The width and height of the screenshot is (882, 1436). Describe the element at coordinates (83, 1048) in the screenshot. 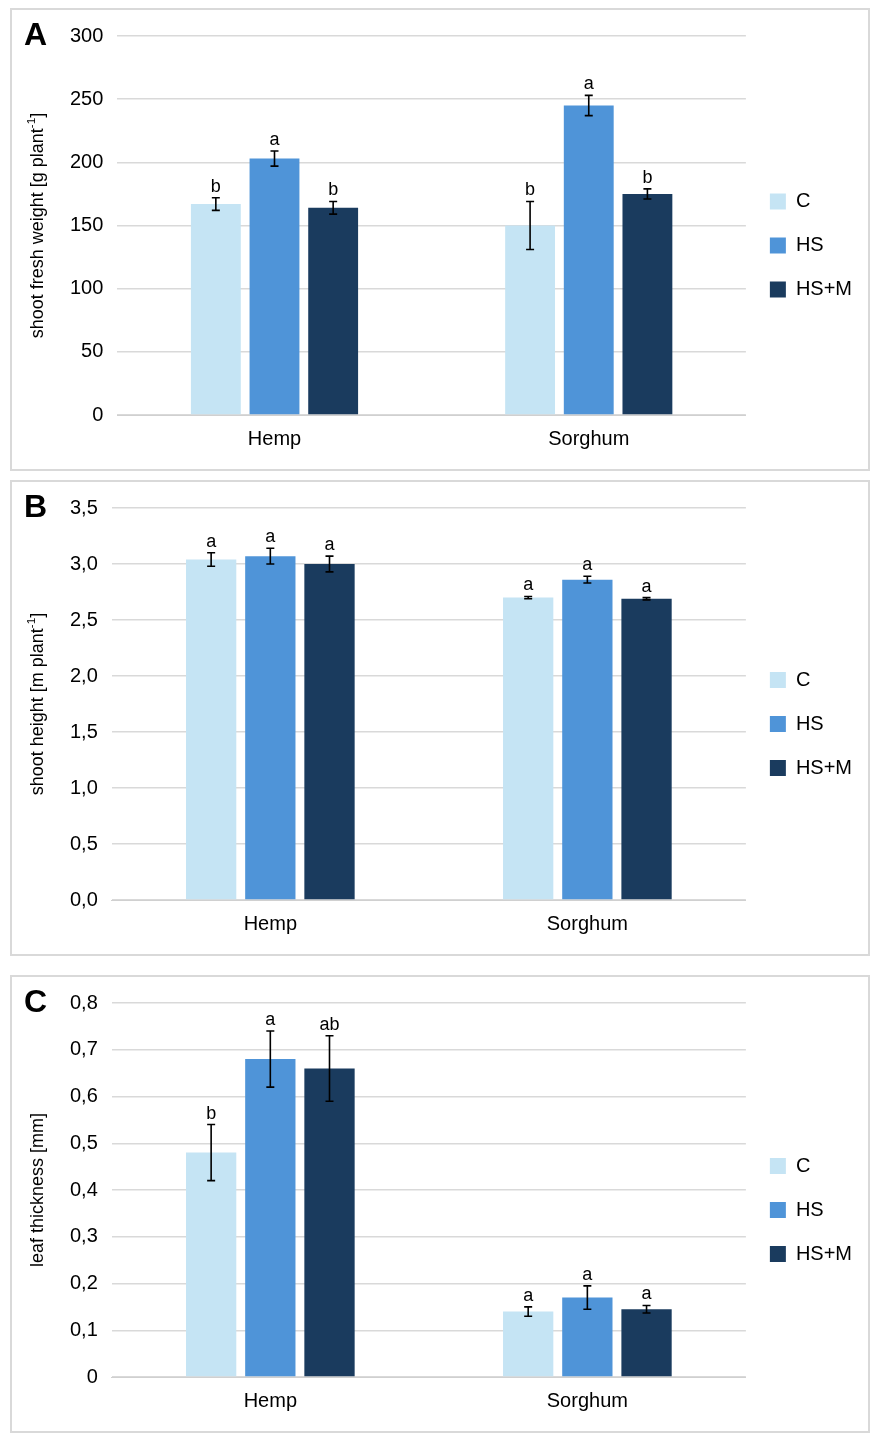

I see `y-tick-label: 0,7` at that location.